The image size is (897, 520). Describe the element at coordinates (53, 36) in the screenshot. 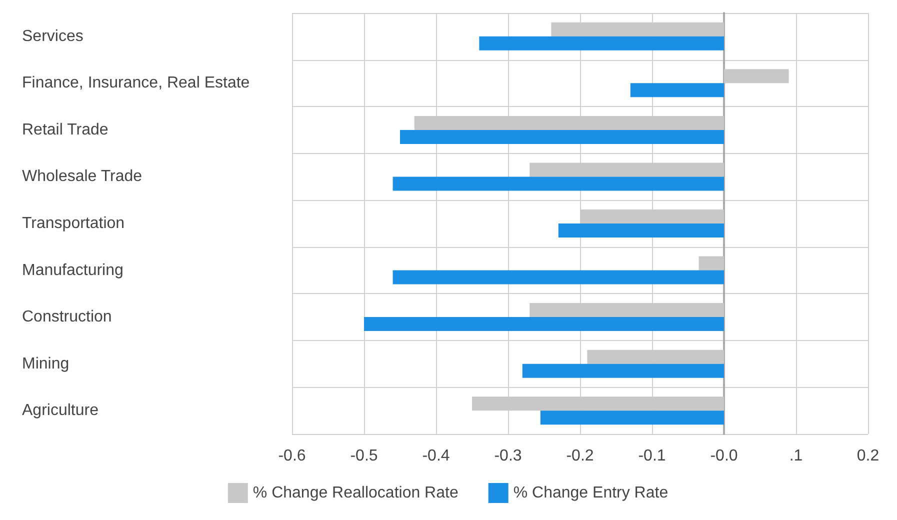

I see `y-tick-label: Services` at that location.